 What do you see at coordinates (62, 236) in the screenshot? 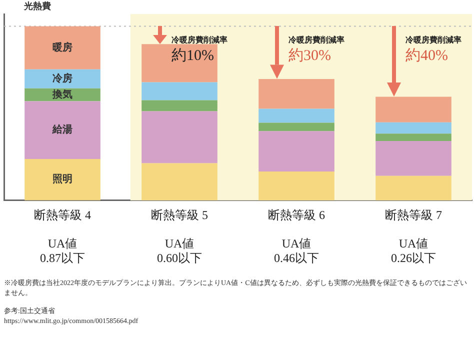
I see `category-label: 断熱等級 4 UA値 0.87以下` at bounding box center [62, 236].